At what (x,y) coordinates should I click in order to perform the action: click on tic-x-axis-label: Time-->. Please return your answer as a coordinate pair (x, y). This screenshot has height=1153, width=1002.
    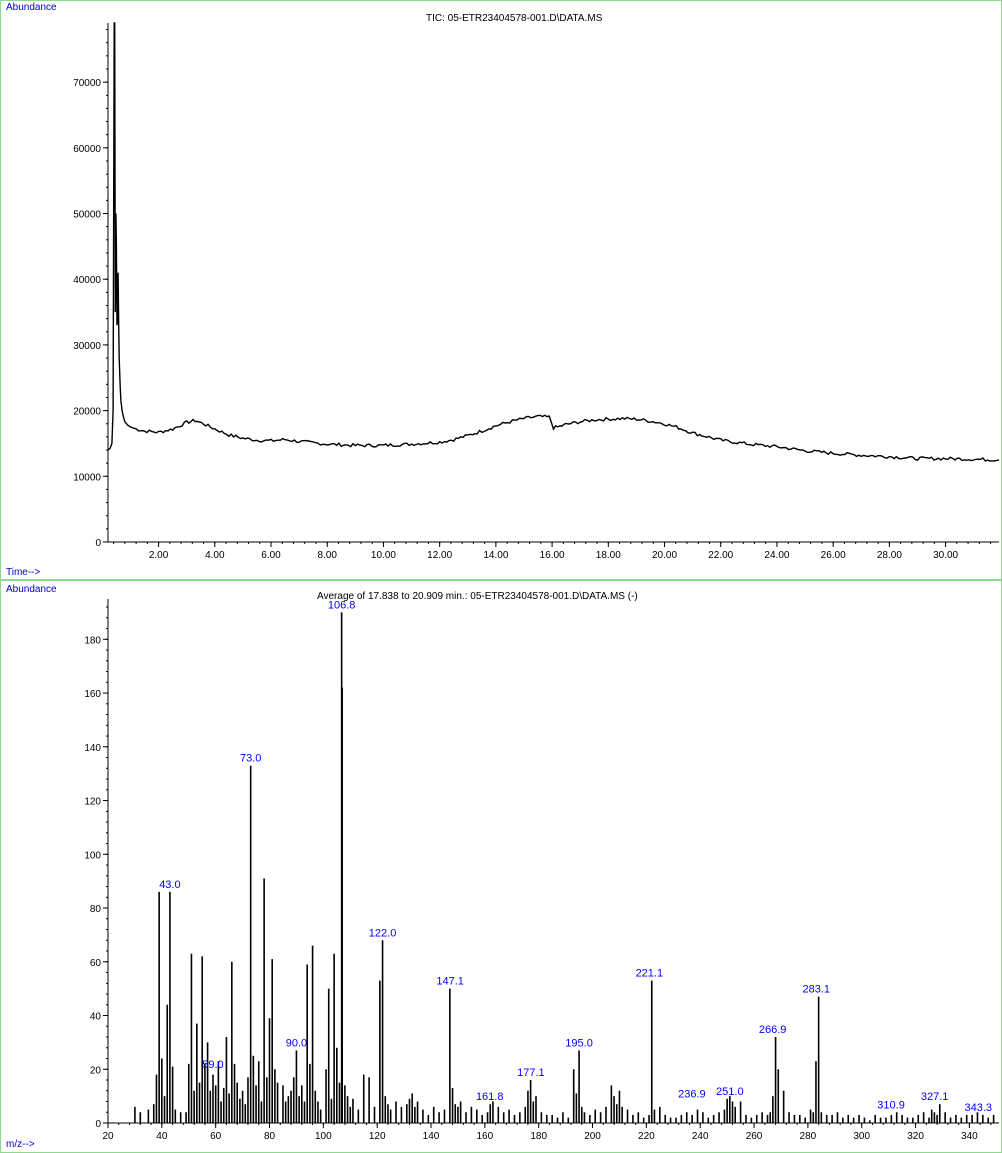
    Looking at the image, I should click on (23, 572).